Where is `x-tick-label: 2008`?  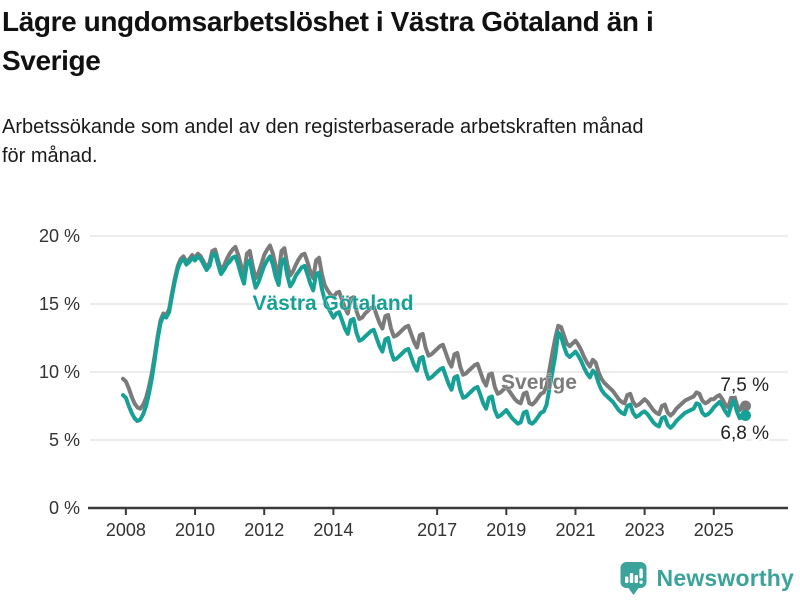
x-tick-label: 2008 is located at coordinates (126, 530).